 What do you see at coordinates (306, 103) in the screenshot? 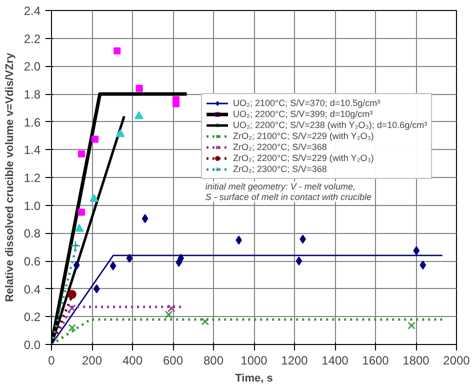
I see `legend-label: UO₂; 2100°C; S/V=370; d=10.5g/cm³` at bounding box center [306, 103].